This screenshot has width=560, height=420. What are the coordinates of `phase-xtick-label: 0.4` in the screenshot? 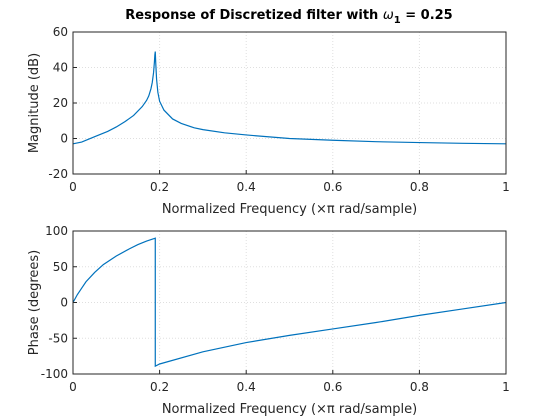 It's located at (246, 387).